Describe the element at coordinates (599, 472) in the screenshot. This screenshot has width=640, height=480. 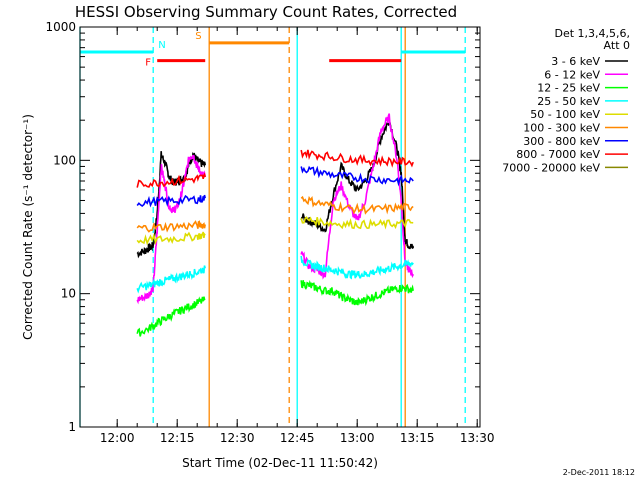
I see `timestamp: 2-Dec-2011 18:12` at that location.